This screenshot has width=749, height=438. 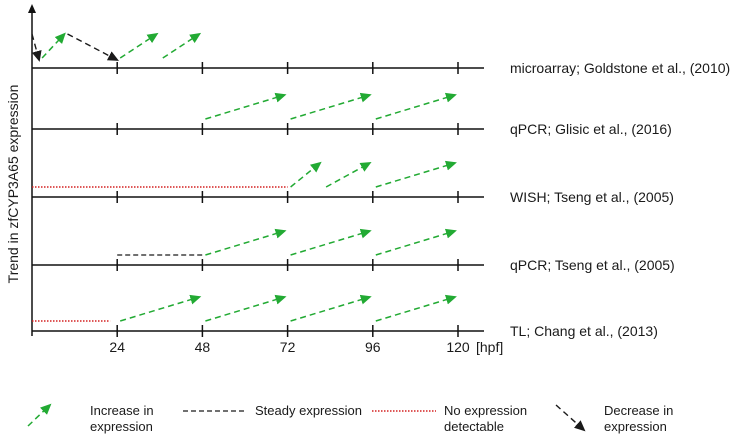 I want to click on legend-label: detectable, so click(x=474, y=426).